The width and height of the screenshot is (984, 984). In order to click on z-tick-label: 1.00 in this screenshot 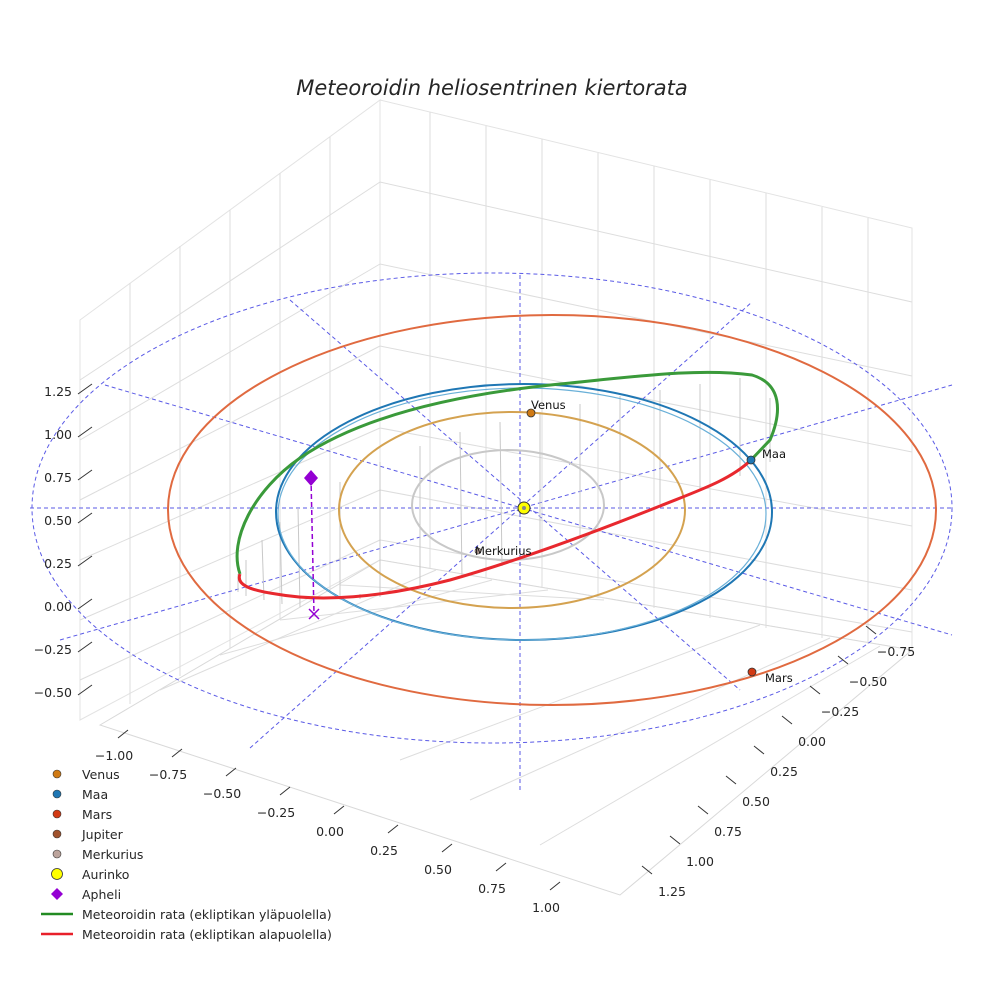, I will do `click(58, 434)`.